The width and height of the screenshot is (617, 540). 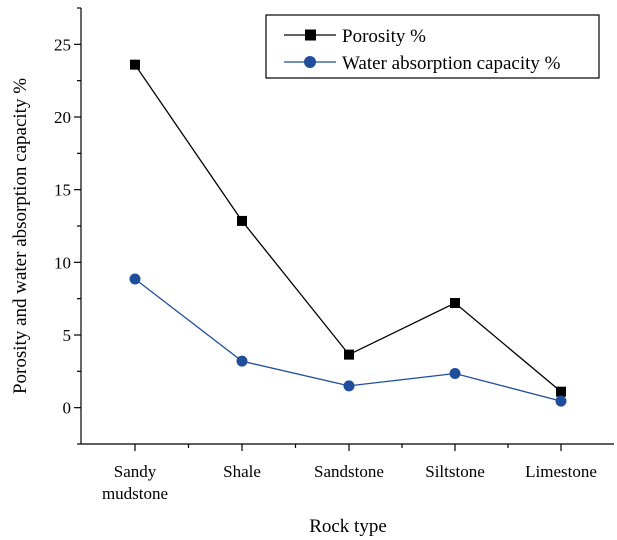 I want to click on legend: Porosity % Water absorption capacity %, so click(x=432, y=46).